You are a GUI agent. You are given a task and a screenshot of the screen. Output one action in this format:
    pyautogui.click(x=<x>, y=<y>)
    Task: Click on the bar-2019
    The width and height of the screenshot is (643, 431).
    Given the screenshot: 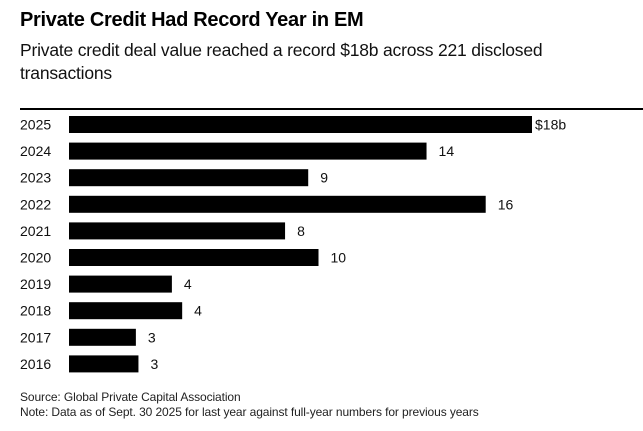 What is the action you would take?
    pyautogui.click(x=120, y=284)
    